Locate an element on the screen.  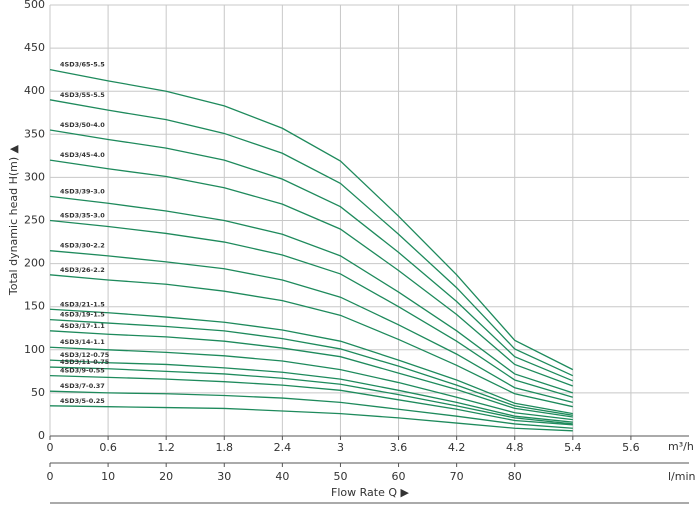
x-tick-label: 4.8 is located at coordinates (515, 447).